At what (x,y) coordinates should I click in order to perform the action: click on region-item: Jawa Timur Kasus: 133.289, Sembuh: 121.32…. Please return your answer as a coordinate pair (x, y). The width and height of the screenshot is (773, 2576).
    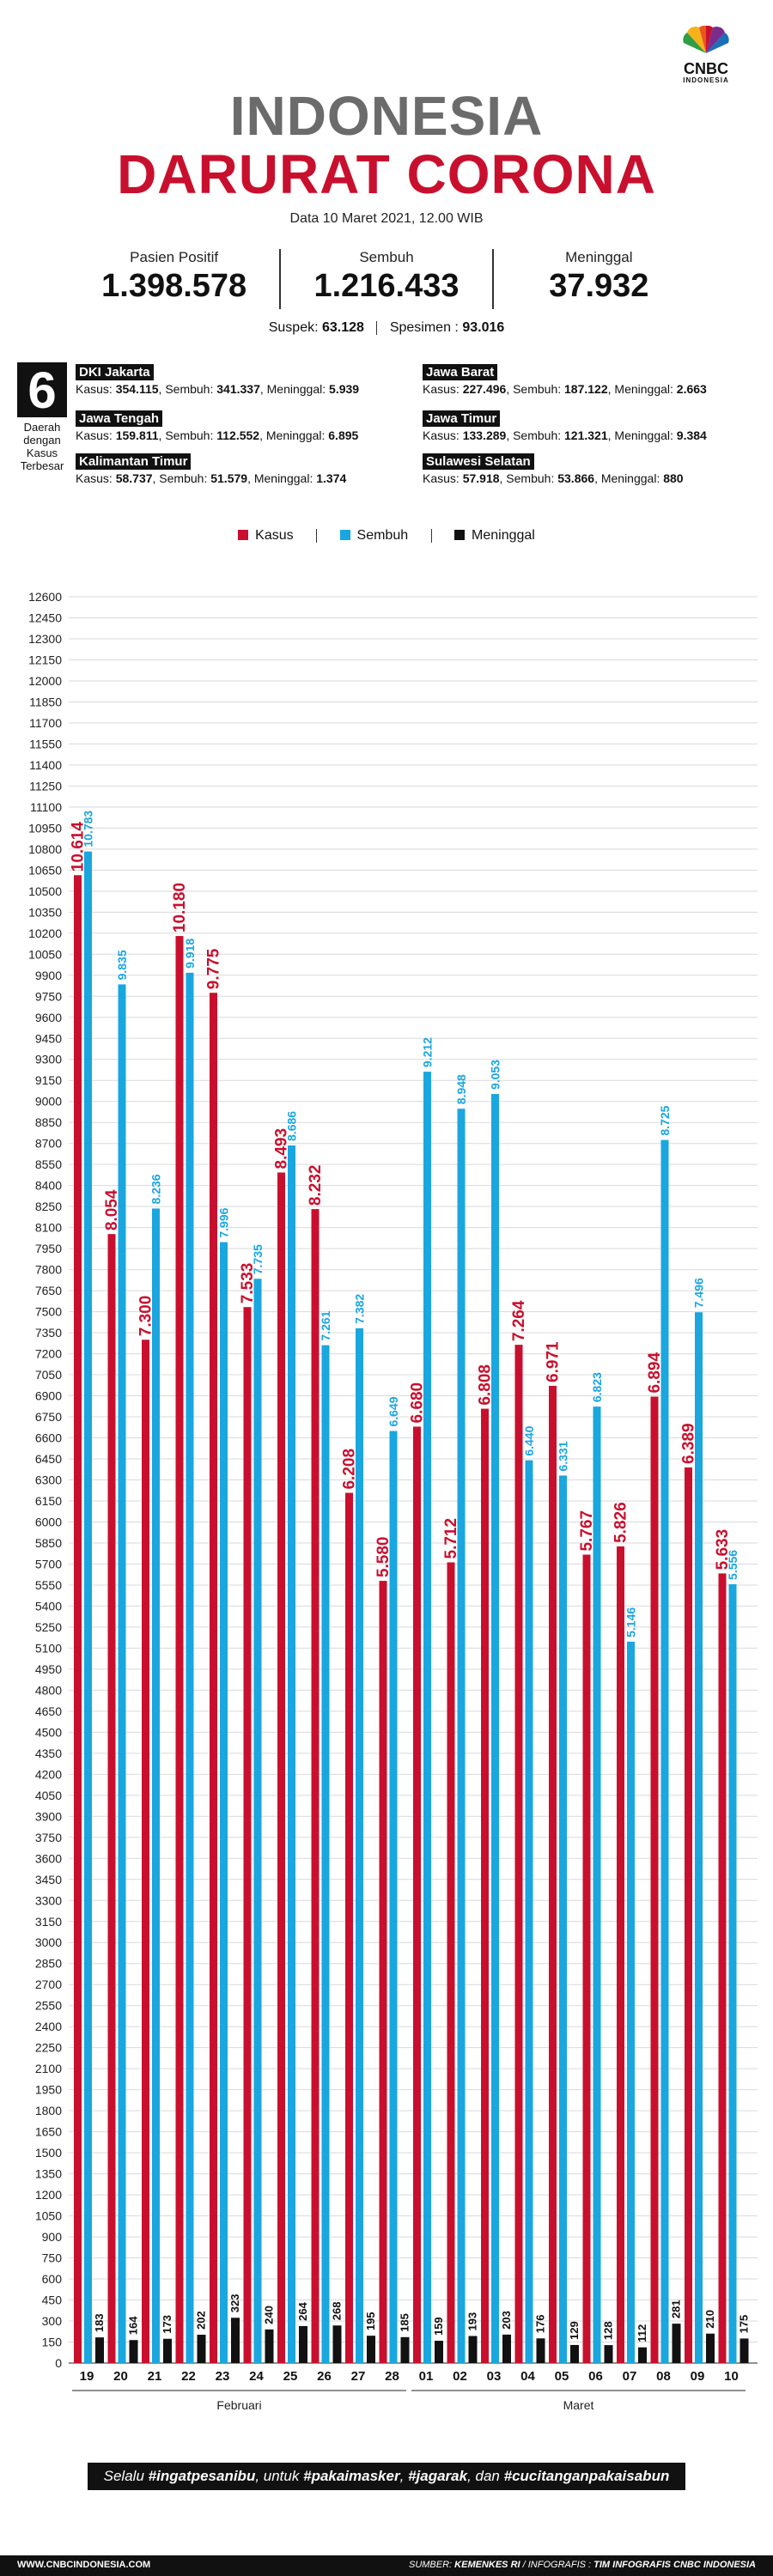
    Looking at the image, I should click on (565, 426).